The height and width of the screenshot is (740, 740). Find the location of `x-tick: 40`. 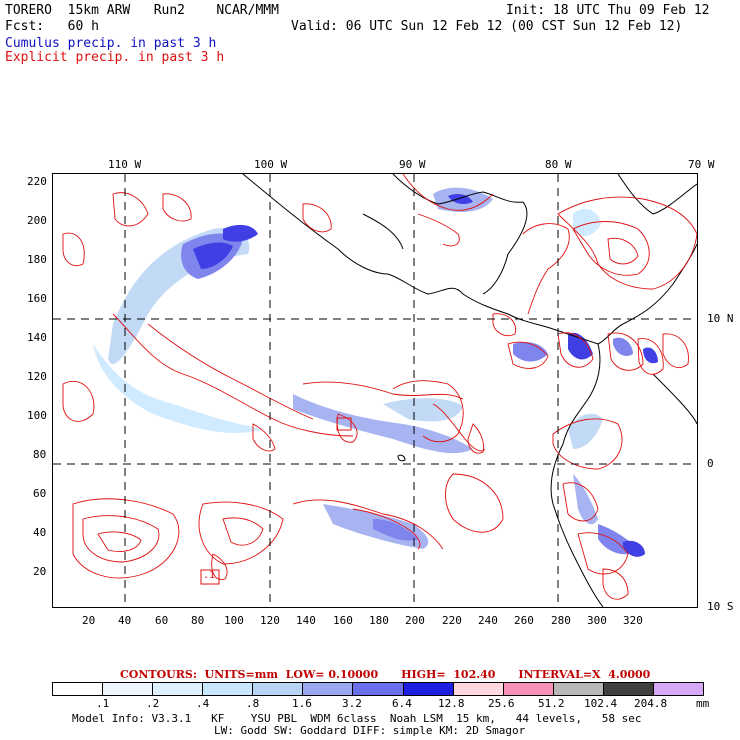

x-tick: 40 is located at coordinates (125, 620).